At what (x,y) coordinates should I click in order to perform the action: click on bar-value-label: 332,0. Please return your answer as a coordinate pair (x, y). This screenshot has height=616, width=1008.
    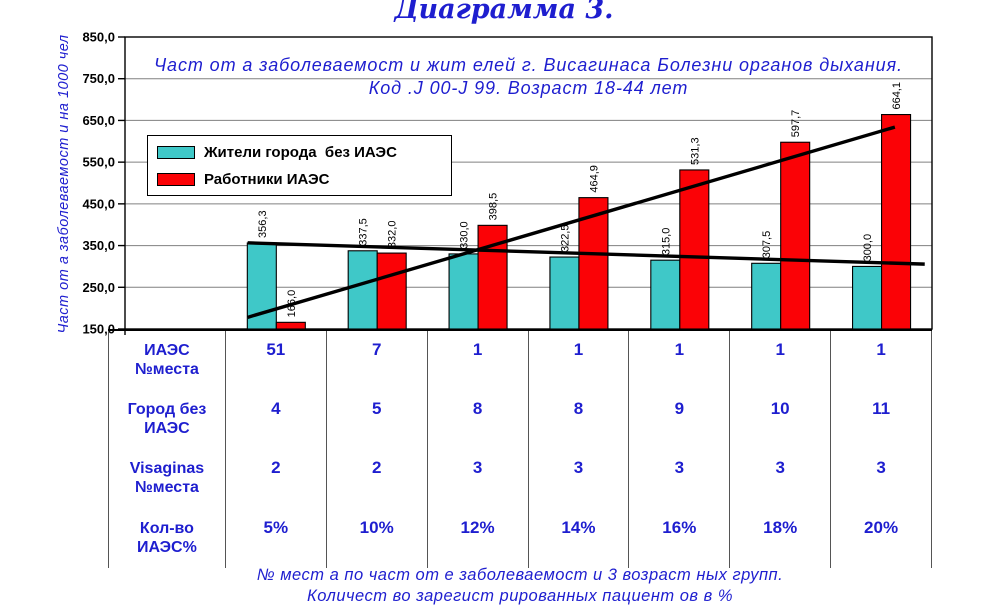
    Looking at the image, I should click on (393, 235).